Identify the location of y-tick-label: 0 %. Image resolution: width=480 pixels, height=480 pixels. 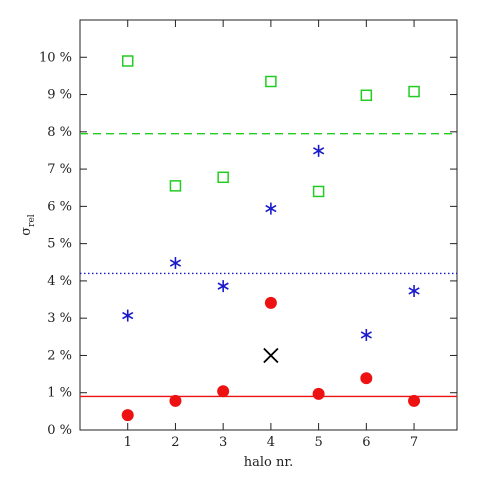
(59, 430).